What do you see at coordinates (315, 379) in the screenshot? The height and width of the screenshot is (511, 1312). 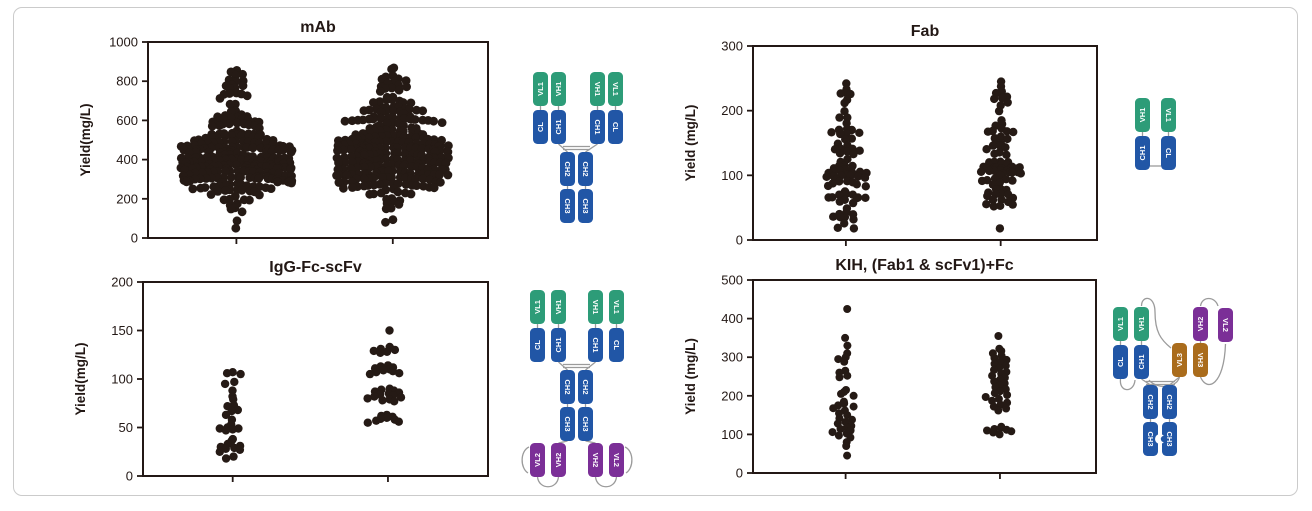 I see `plot-box` at bounding box center [315, 379].